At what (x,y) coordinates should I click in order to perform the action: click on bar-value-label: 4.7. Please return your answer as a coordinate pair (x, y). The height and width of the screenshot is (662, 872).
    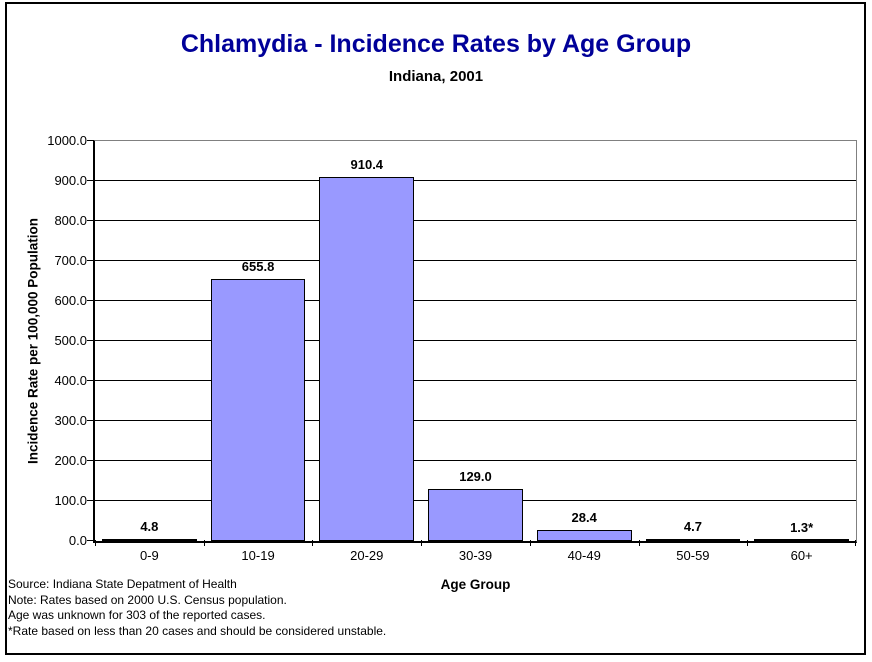
    Looking at the image, I should click on (692, 527).